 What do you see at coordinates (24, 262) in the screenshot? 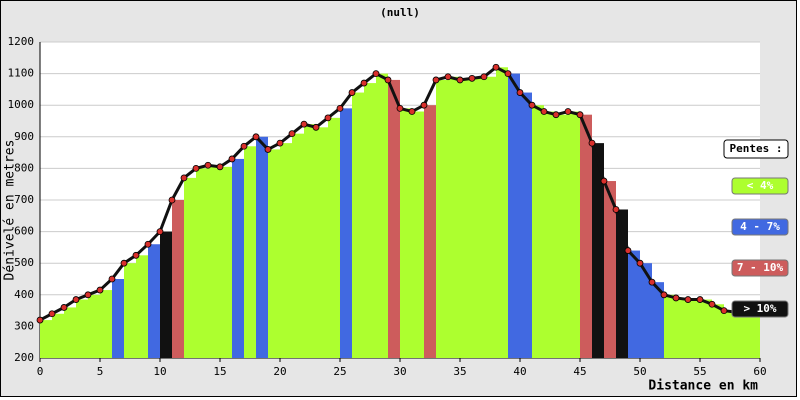
I see `y-tick-label: 500` at bounding box center [24, 262].